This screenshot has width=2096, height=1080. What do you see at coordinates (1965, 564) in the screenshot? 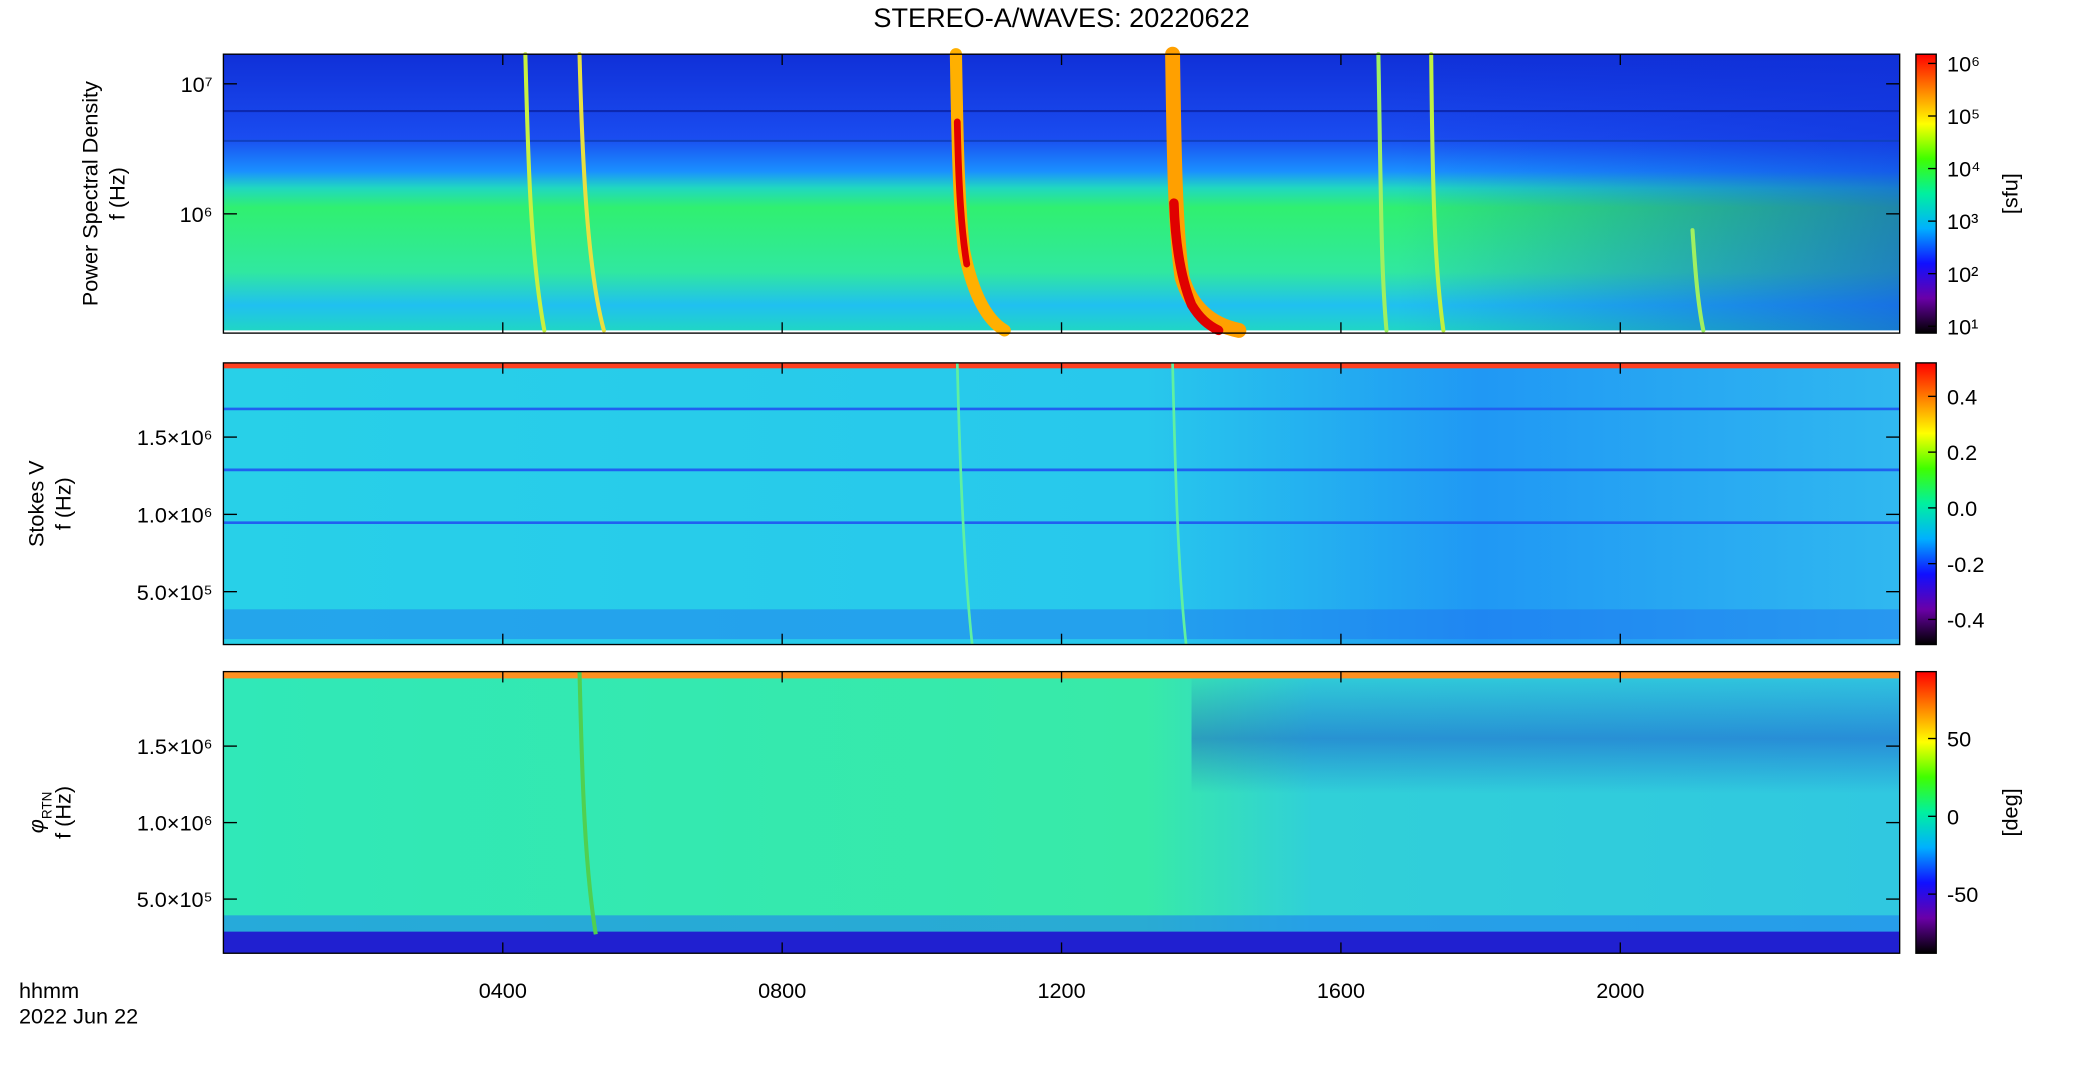
I see `colorbar-tick-label: -0.2` at bounding box center [1965, 564].